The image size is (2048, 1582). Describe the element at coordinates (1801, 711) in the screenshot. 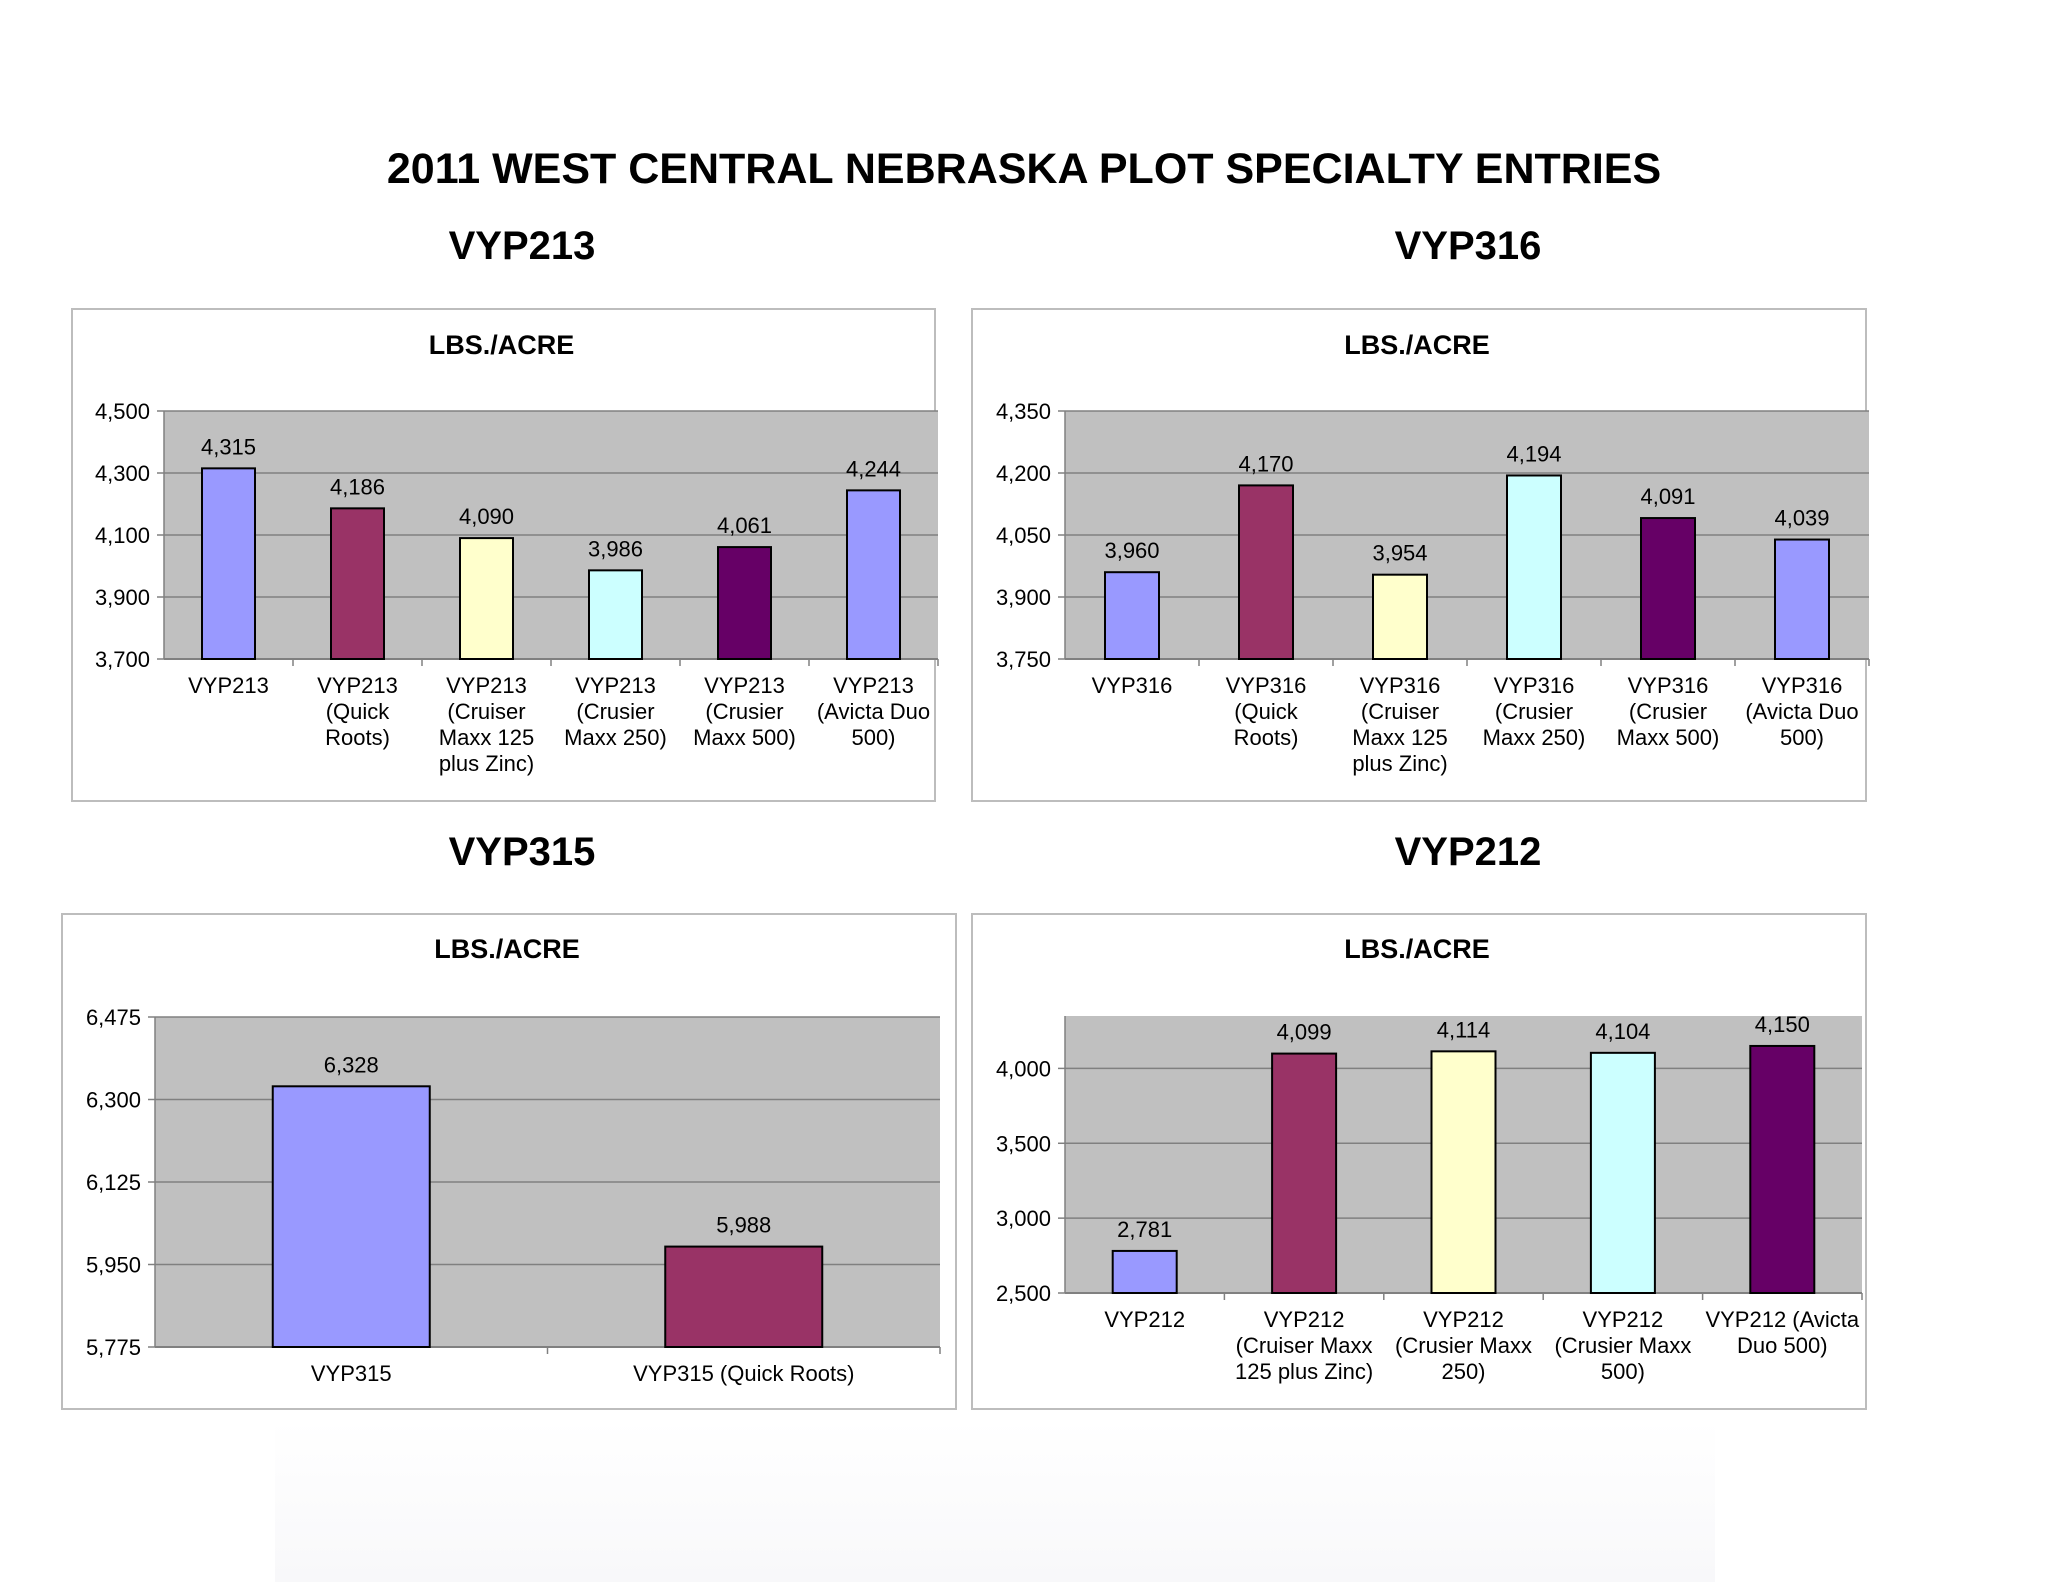

I see `vyp316-category-label-6: VYP316 (Avicta Duo 500)` at that location.